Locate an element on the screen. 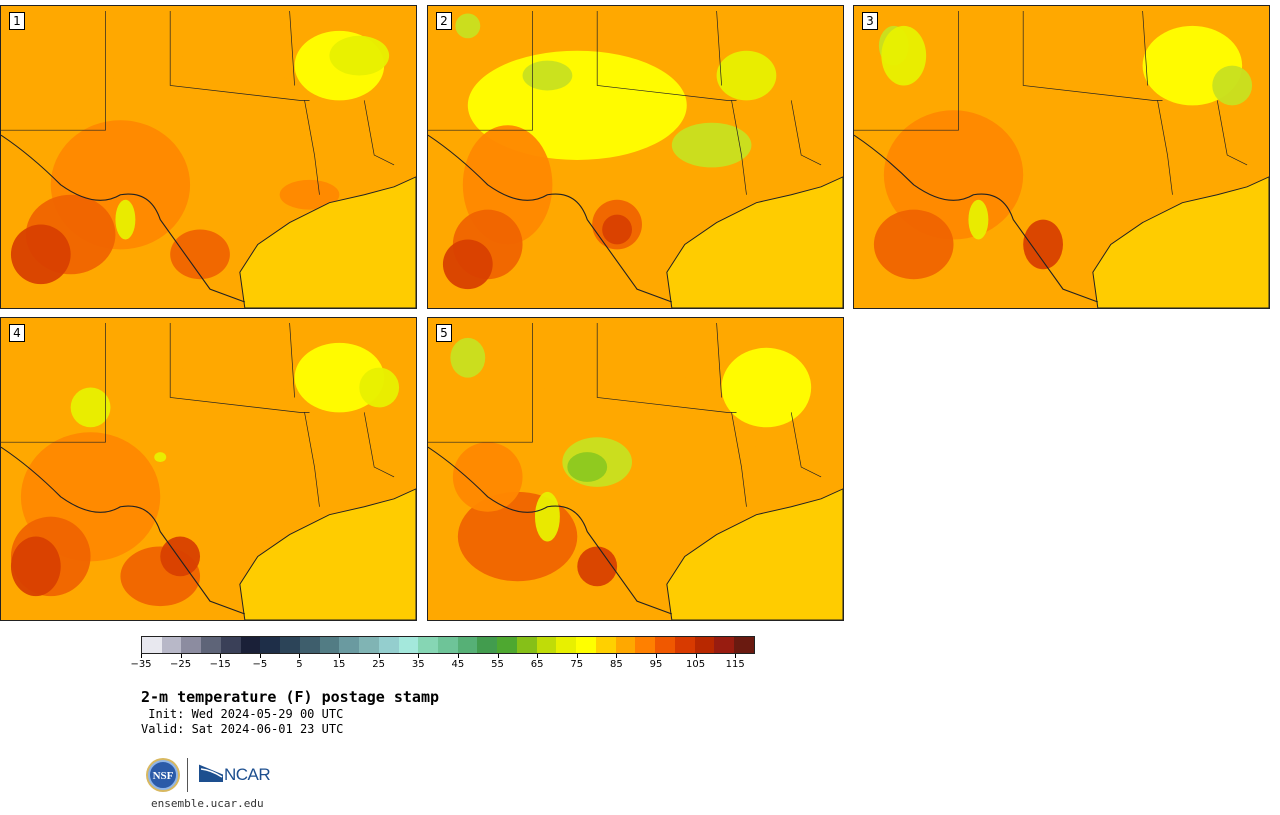 This screenshot has height=815, width=1280. plot-title: 2-m temperature (F) postage stamp is located at coordinates (290, 697).